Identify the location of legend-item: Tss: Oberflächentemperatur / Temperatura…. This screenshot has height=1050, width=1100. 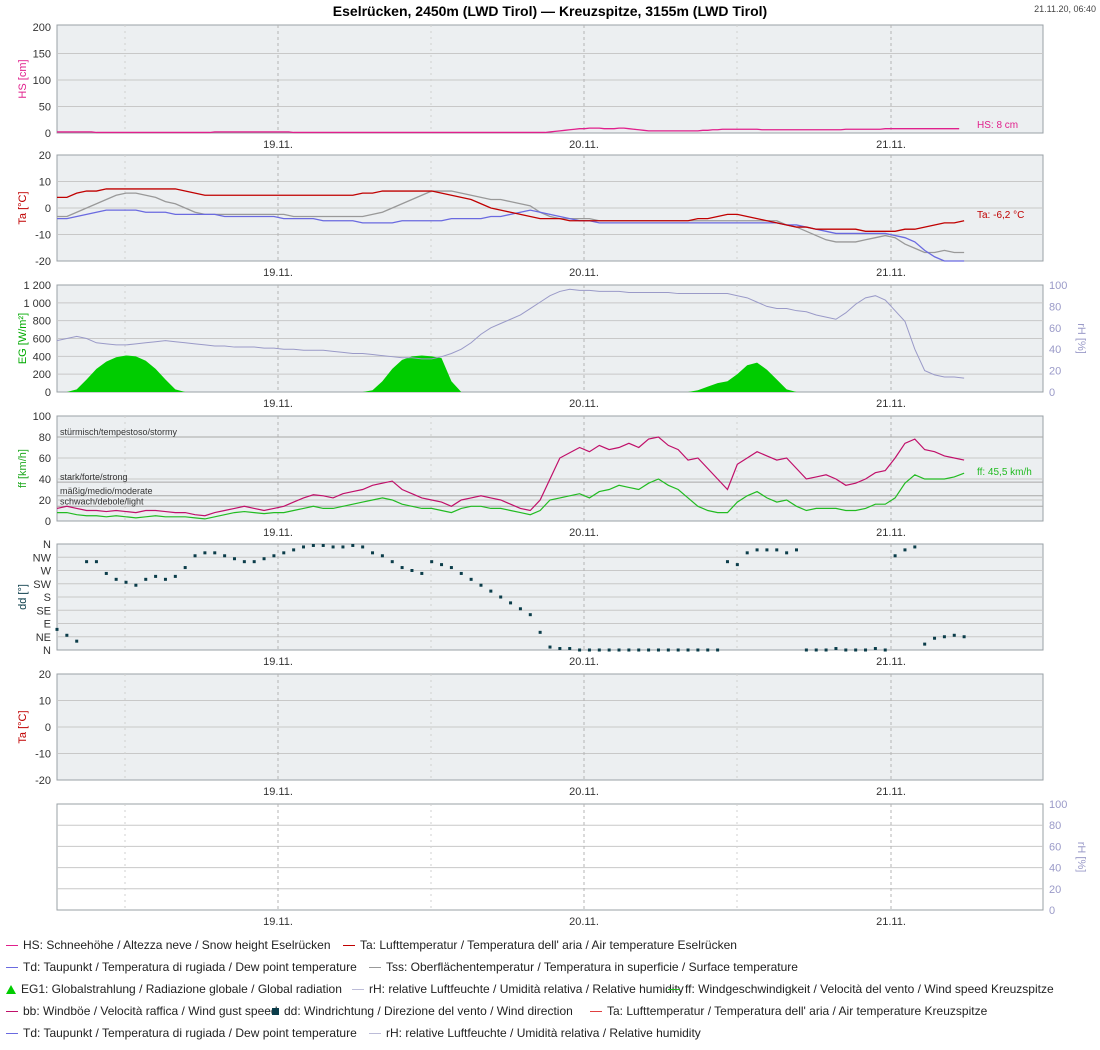
(583, 967).